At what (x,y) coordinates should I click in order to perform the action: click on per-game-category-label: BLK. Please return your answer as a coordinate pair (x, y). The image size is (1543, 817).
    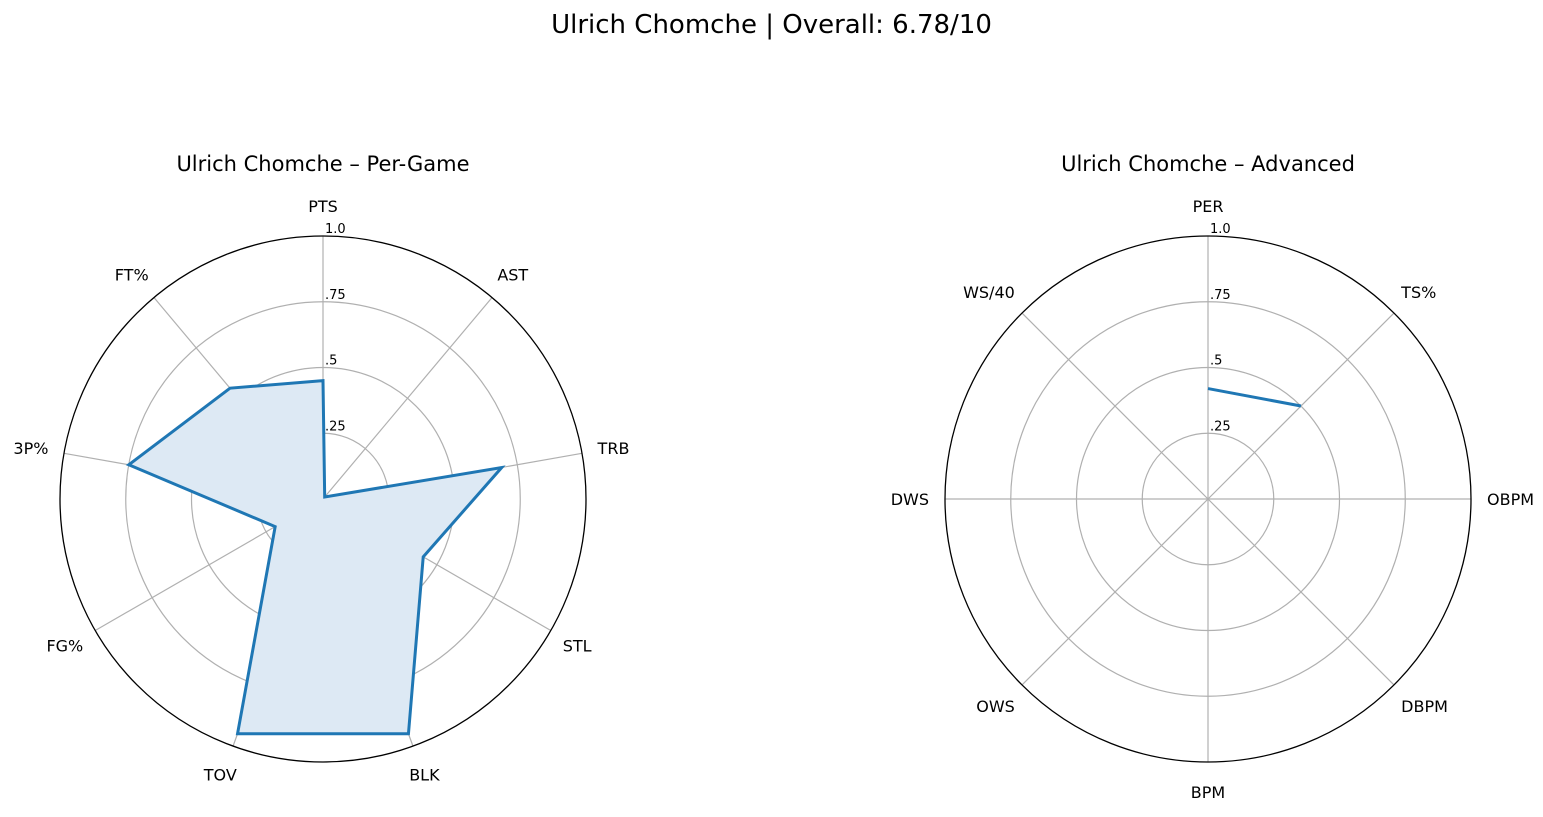
    Looking at the image, I should click on (424, 774).